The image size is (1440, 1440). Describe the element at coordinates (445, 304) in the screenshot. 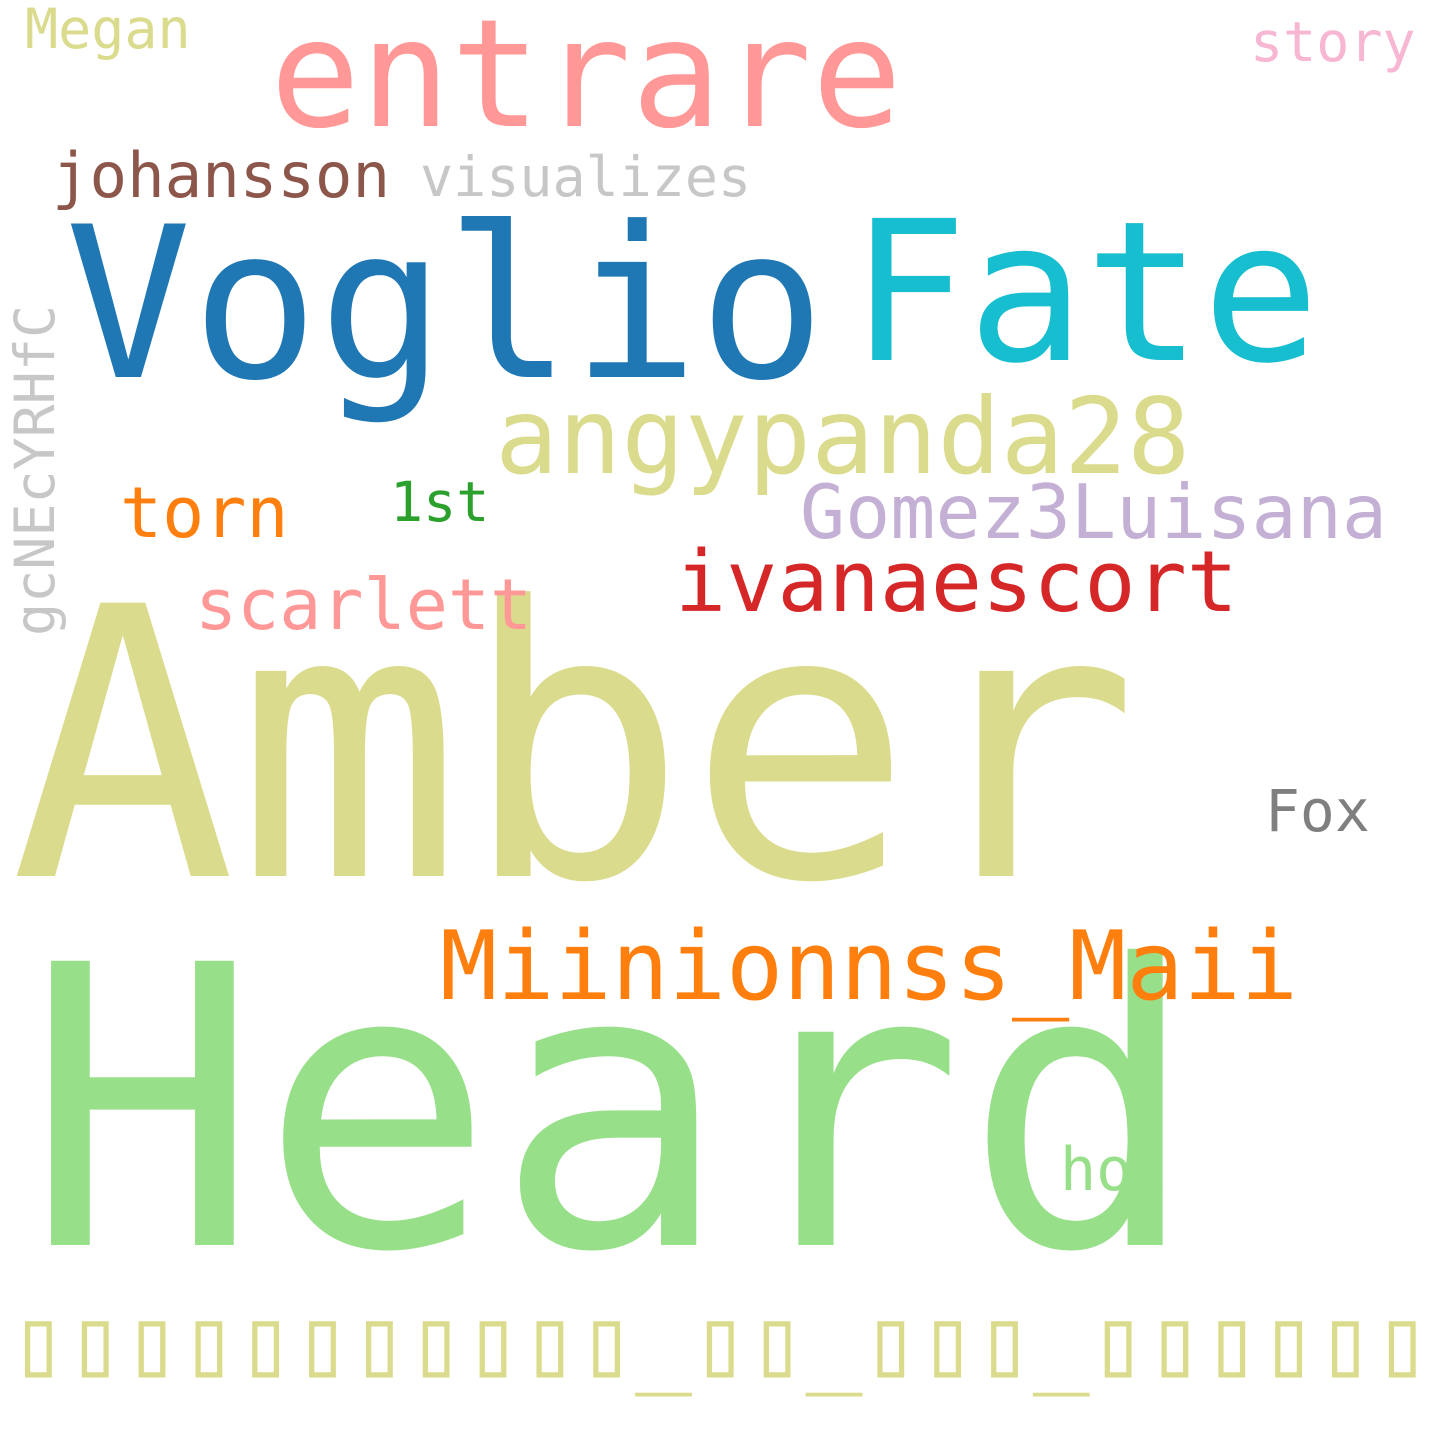

I see `word-voglio: Voglio` at that location.